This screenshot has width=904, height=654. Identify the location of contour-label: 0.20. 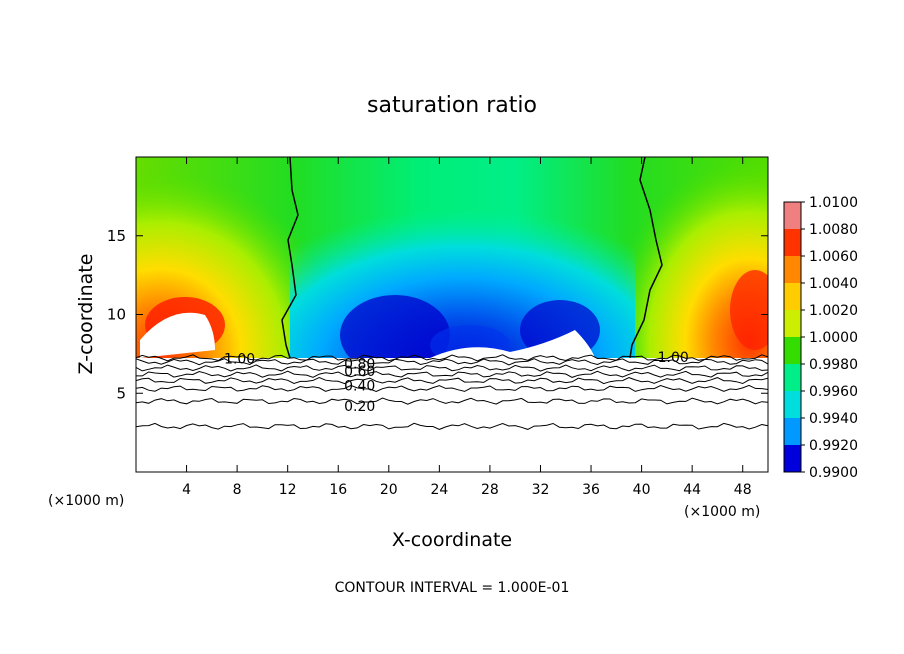
(359, 407).